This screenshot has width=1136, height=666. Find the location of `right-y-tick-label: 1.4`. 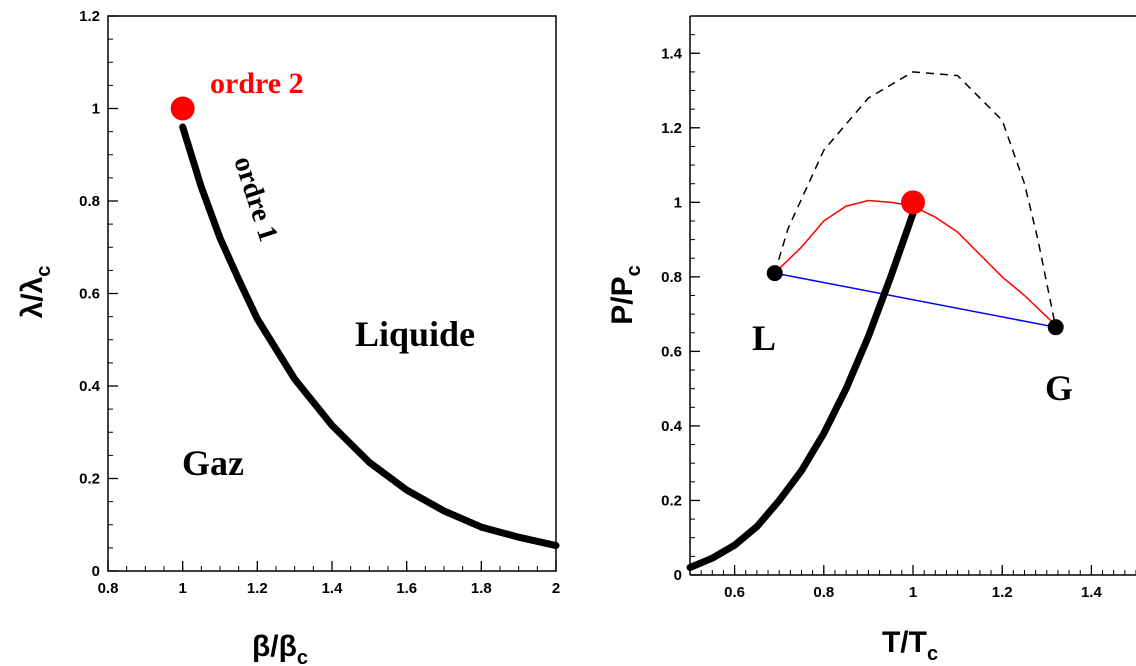

right-y-tick-label: 1.4 is located at coordinates (672, 53).